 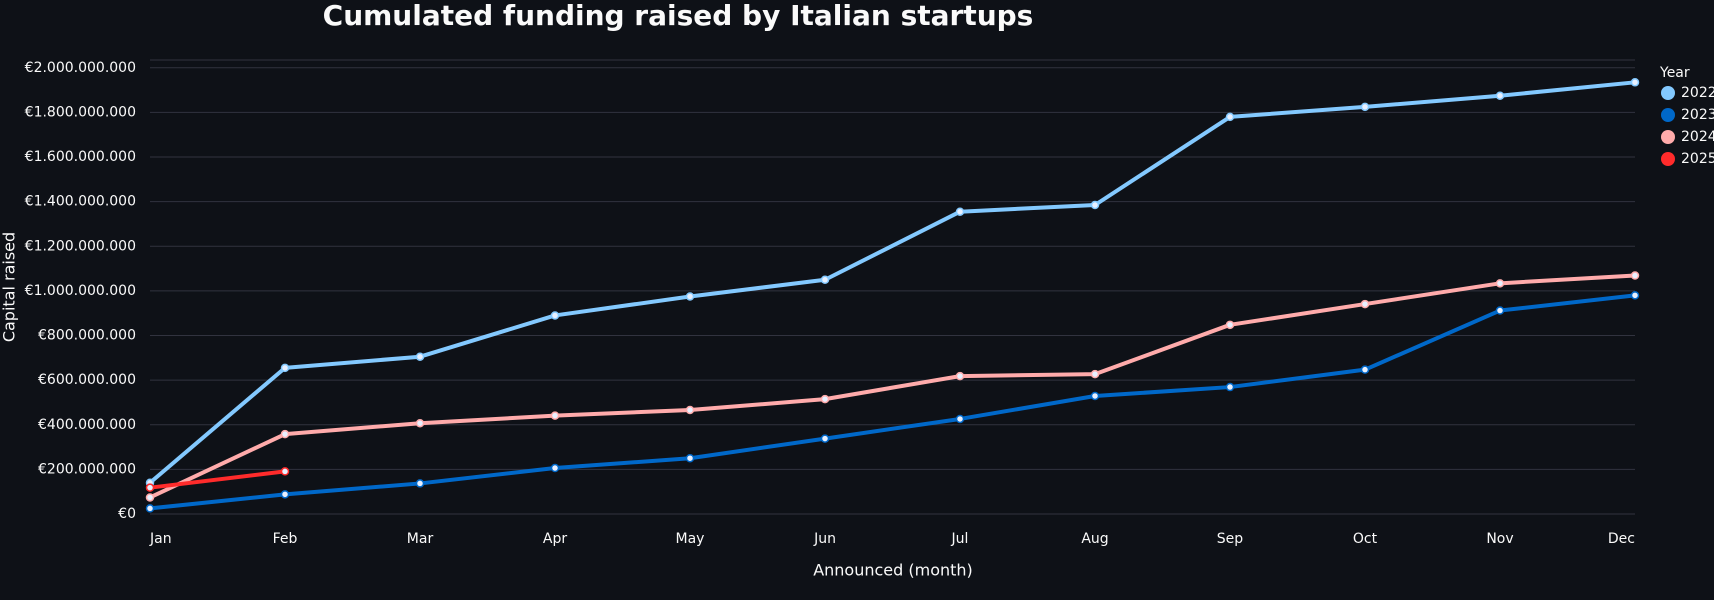 What do you see at coordinates (87, 469) in the screenshot?
I see `y-tick-label: €200.000.000` at bounding box center [87, 469].